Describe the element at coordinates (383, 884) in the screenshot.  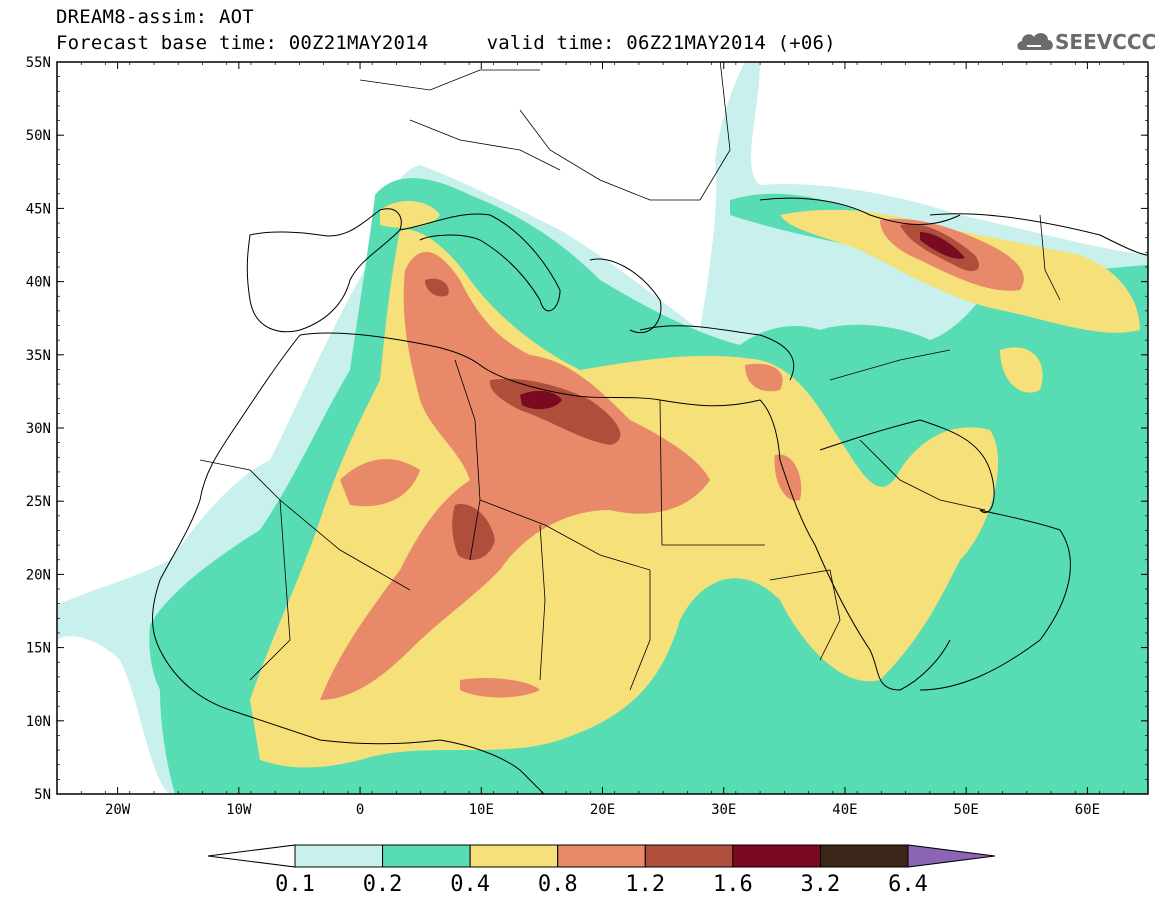
I see `colorbar-label: 0.2` at that location.